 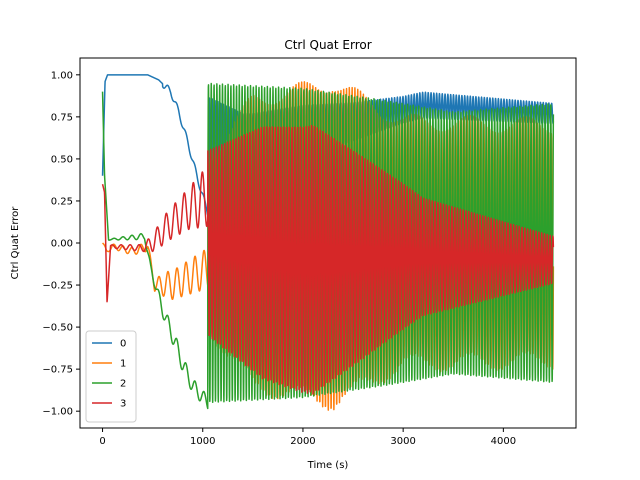 What do you see at coordinates (15, 243) in the screenshot?
I see `y-axis-label: Ctrl Quat Error` at bounding box center [15, 243].